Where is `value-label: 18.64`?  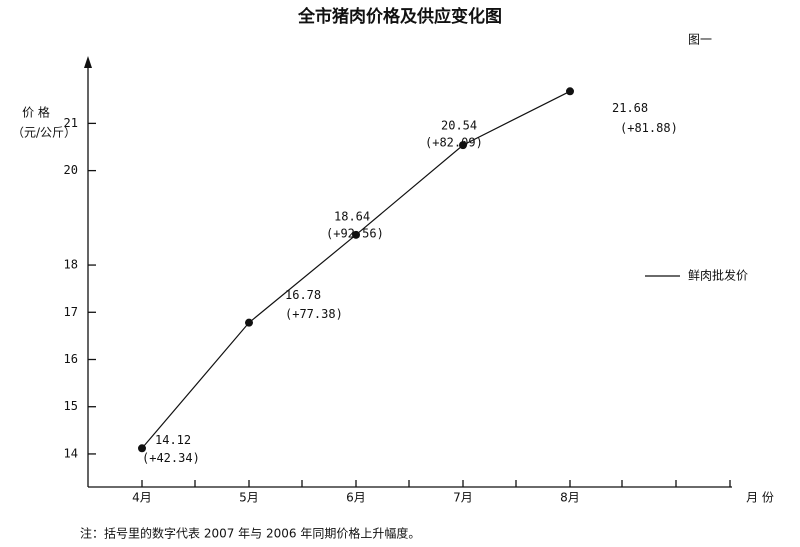 value-label: 18.64 is located at coordinates (352, 216).